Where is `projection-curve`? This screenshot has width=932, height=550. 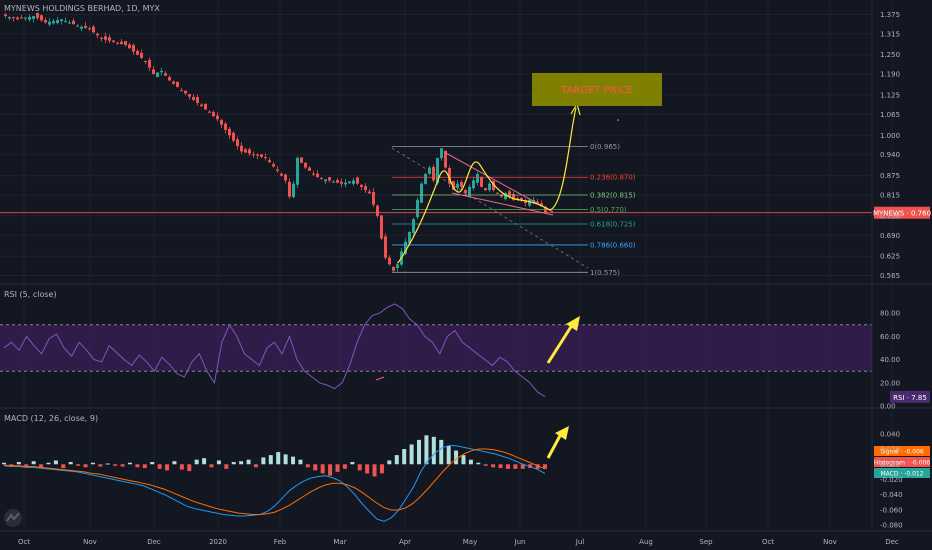
projection-curve is located at coordinates (487, 185).